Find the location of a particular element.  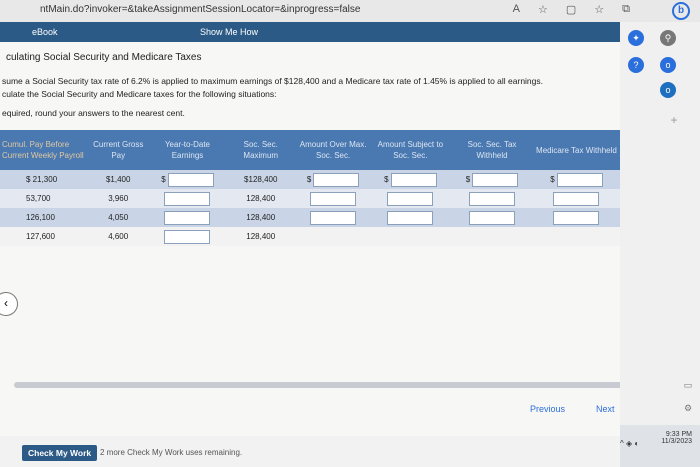

favorite-star-icon: ☆ is located at coordinates (542, 10).